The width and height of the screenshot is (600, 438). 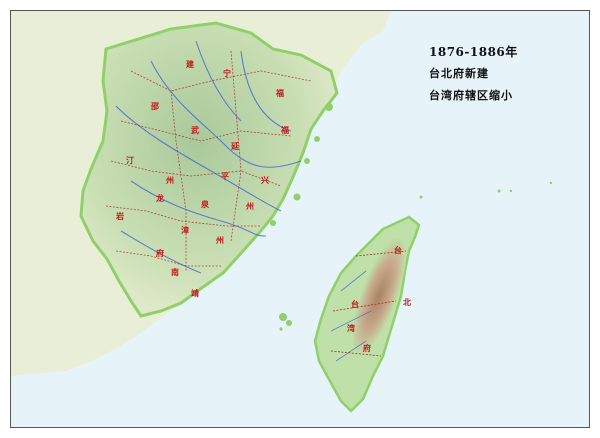 I want to click on map-title-line-2: 台北府新建, so click(x=459, y=73).